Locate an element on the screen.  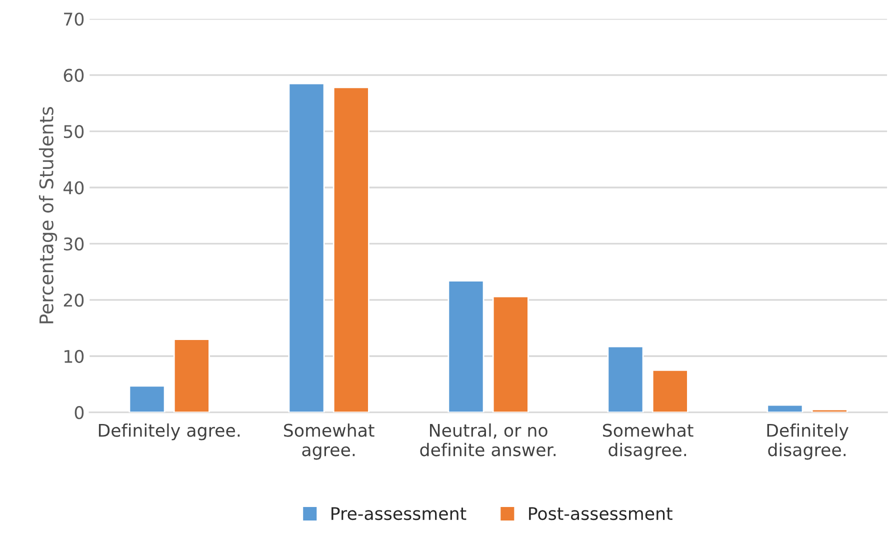
x-tick-label: Definitely agree. is located at coordinates (169, 431).